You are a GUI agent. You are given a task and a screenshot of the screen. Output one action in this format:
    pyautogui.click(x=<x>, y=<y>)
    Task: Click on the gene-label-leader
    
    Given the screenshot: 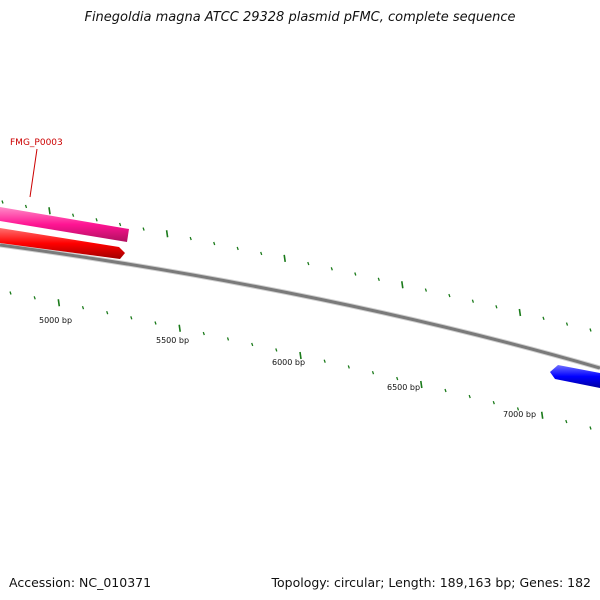 What is the action you would take?
    pyautogui.click(x=33, y=173)
    